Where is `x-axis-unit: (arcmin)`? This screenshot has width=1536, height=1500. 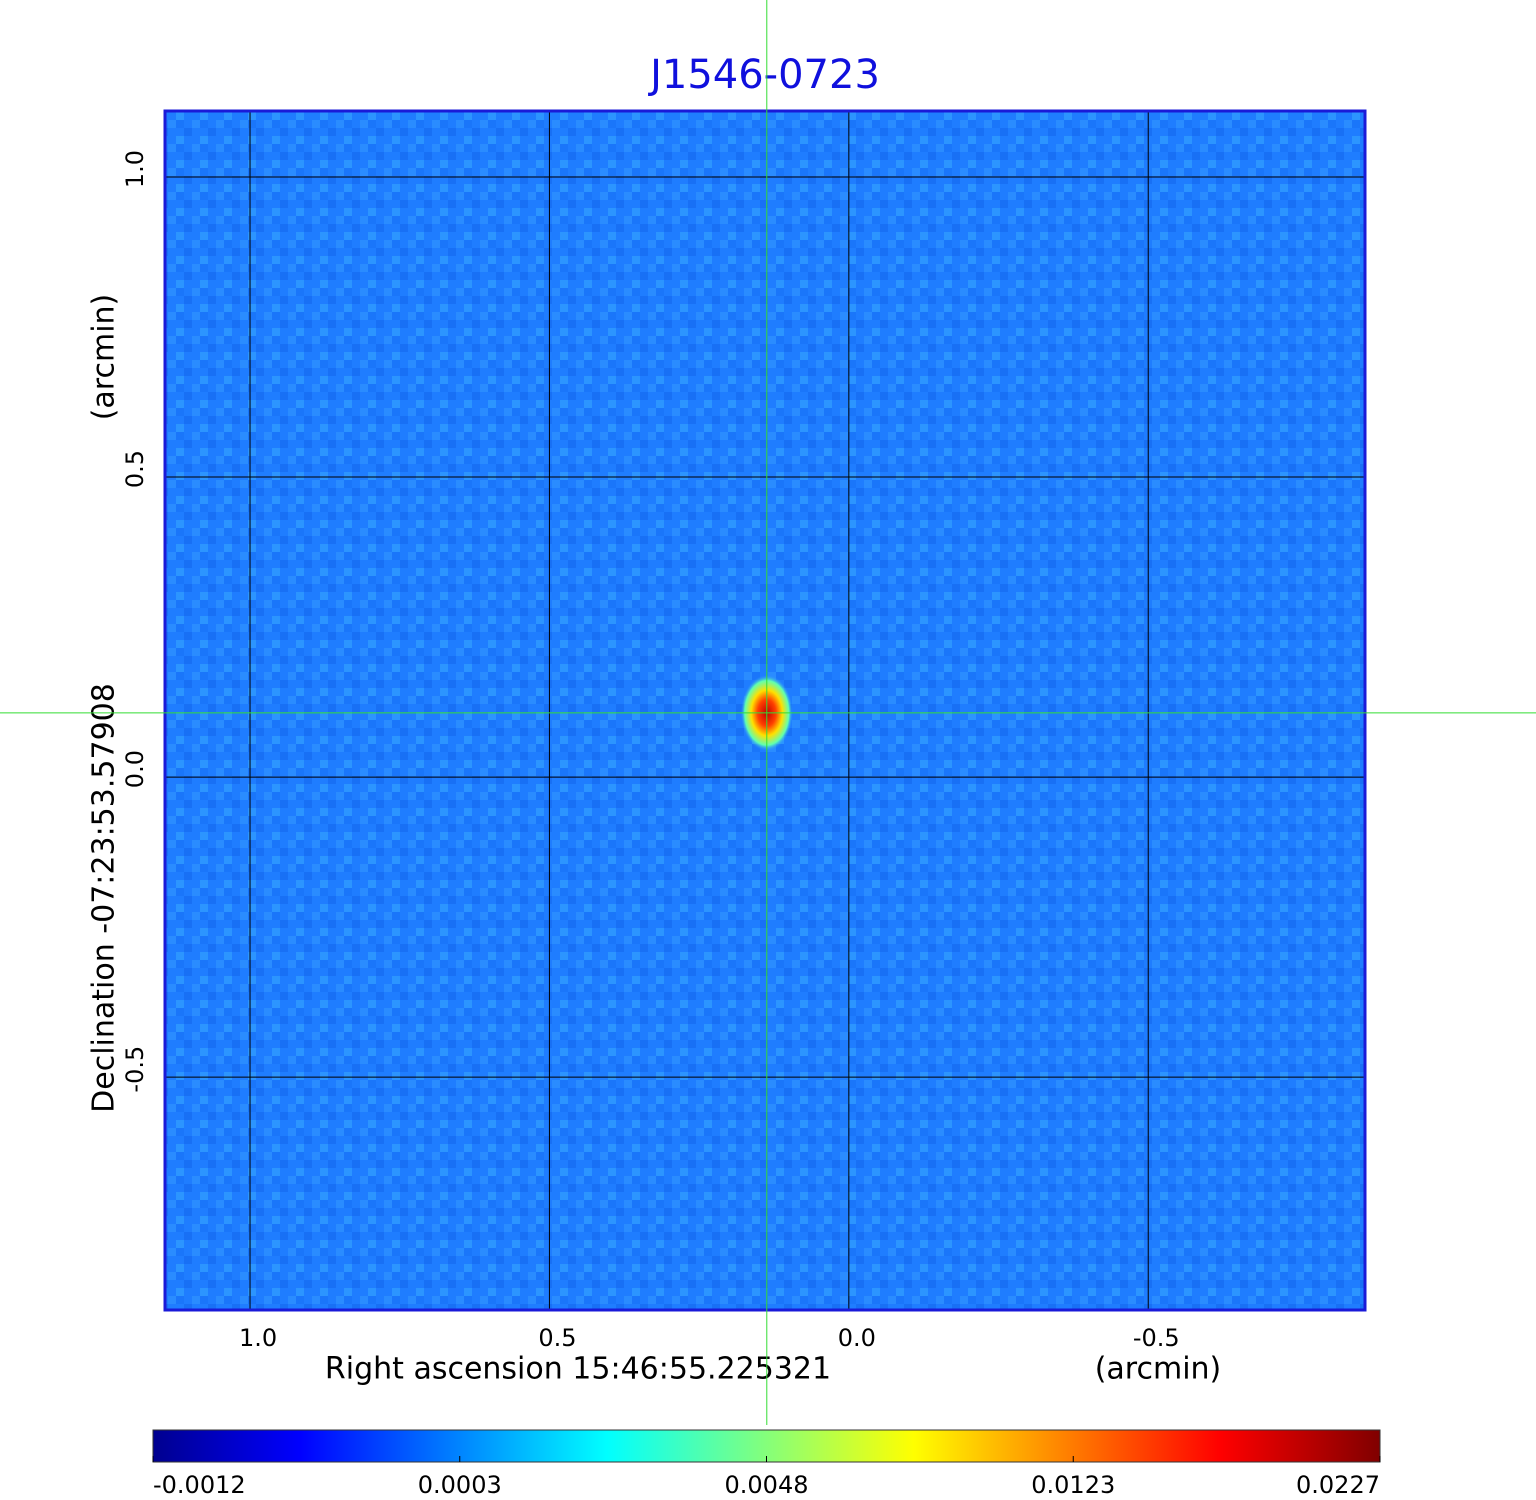
x-axis-unit: (arcmin) is located at coordinates (1158, 1369).